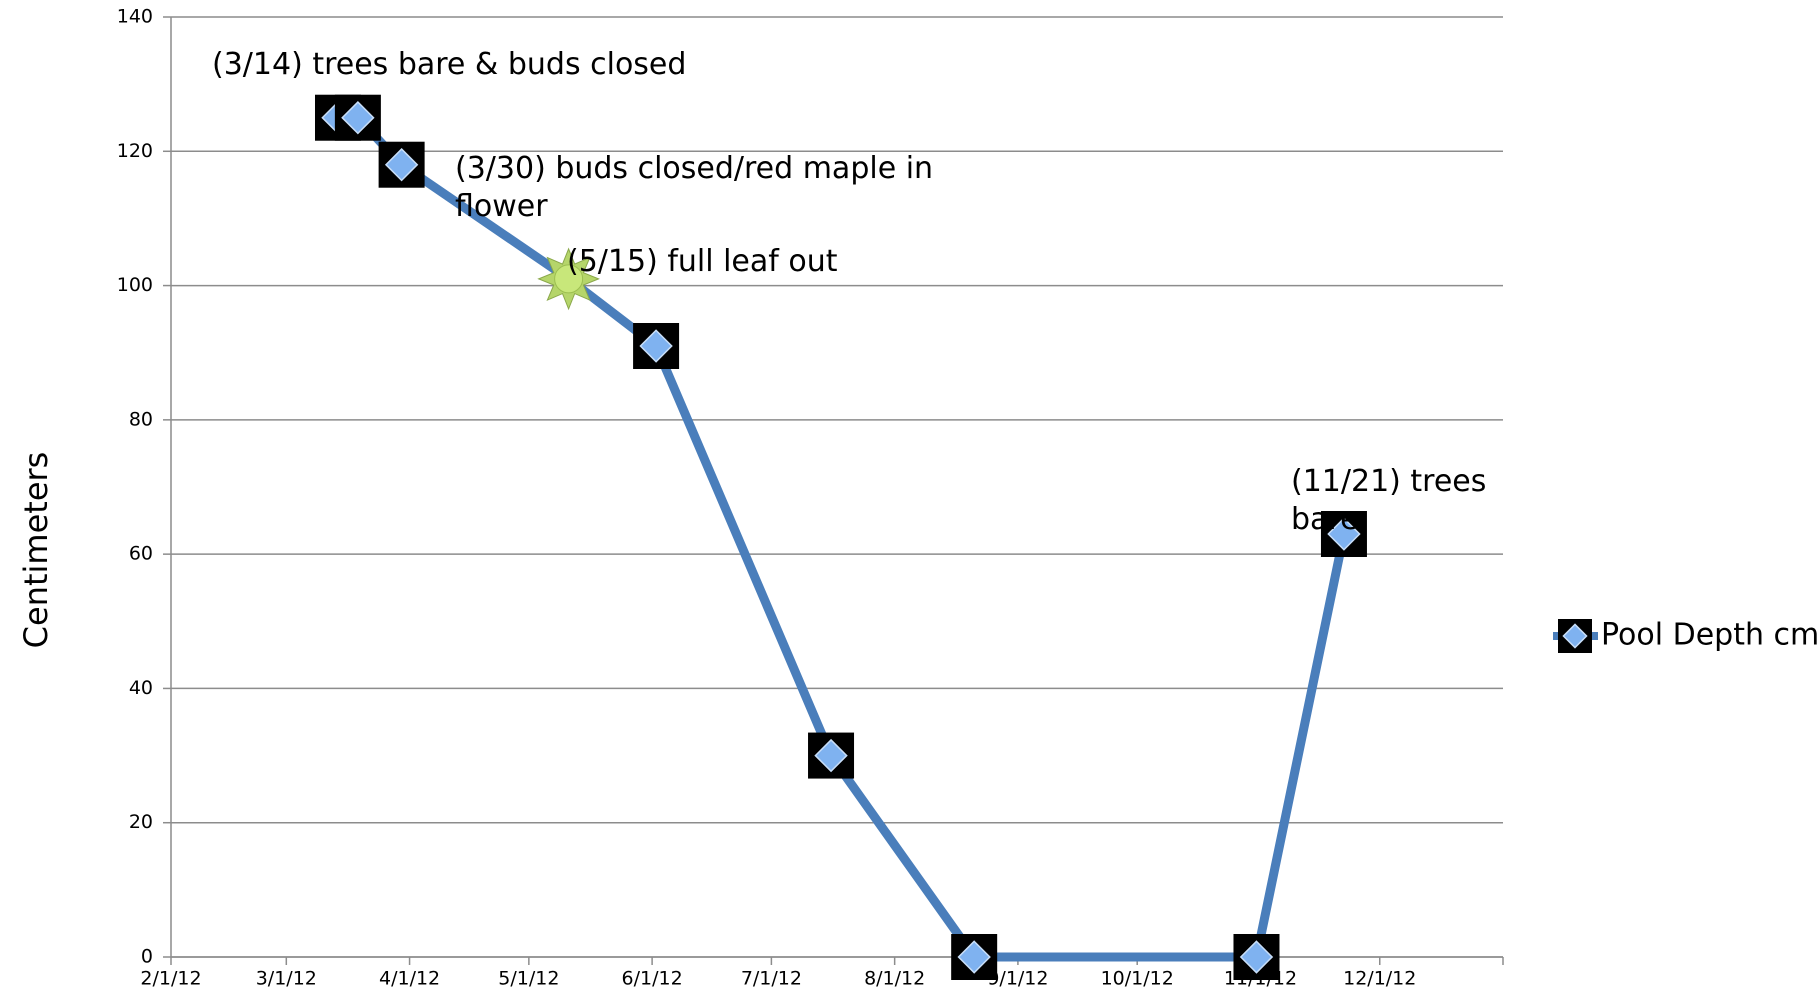 This screenshot has width=1817, height=1007. What do you see at coordinates (135, 17) in the screenshot?
I see `y-tick-label: 140` at bounding box center [135, 17].